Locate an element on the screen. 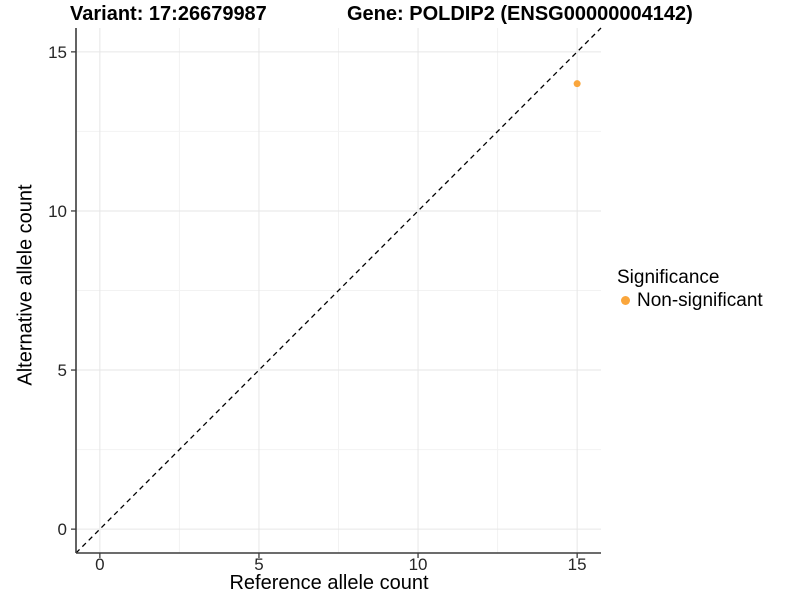  legend-title: Significance is located at coordinates (668, 277).